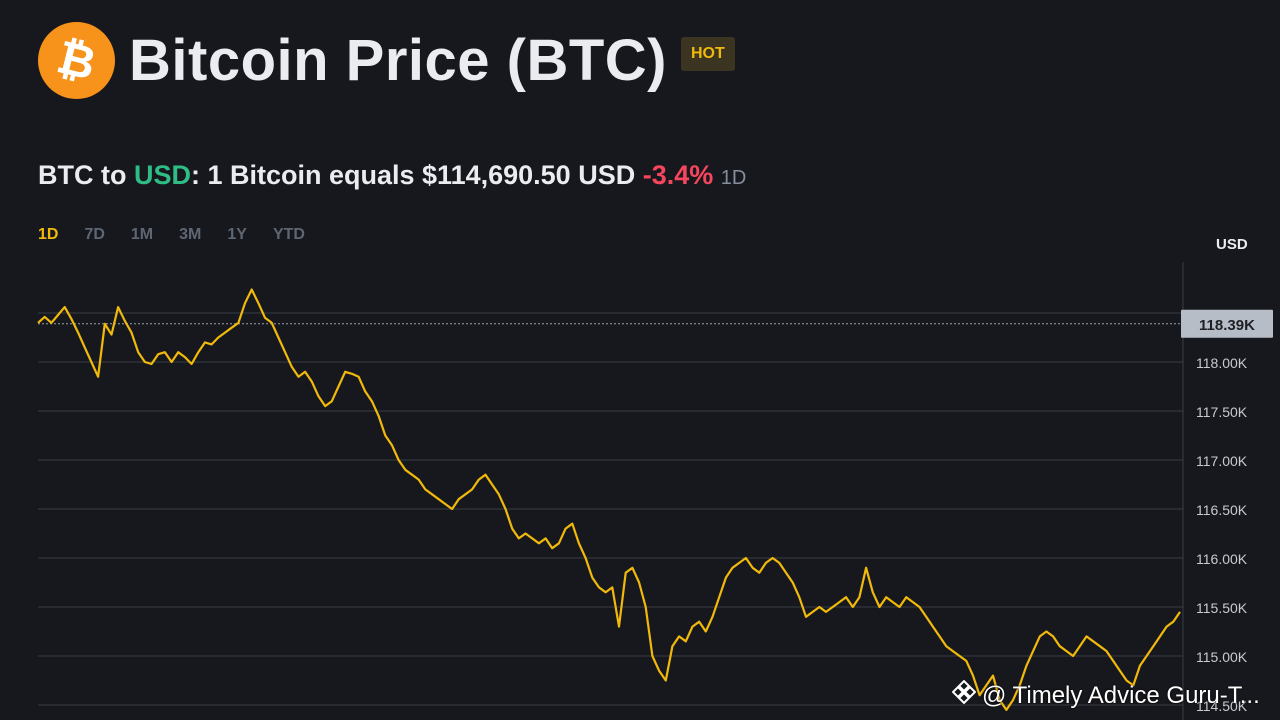 This screenshot has height=720, width=1280. I want to click on axis-unit-label: USD, so click(1232, 244).